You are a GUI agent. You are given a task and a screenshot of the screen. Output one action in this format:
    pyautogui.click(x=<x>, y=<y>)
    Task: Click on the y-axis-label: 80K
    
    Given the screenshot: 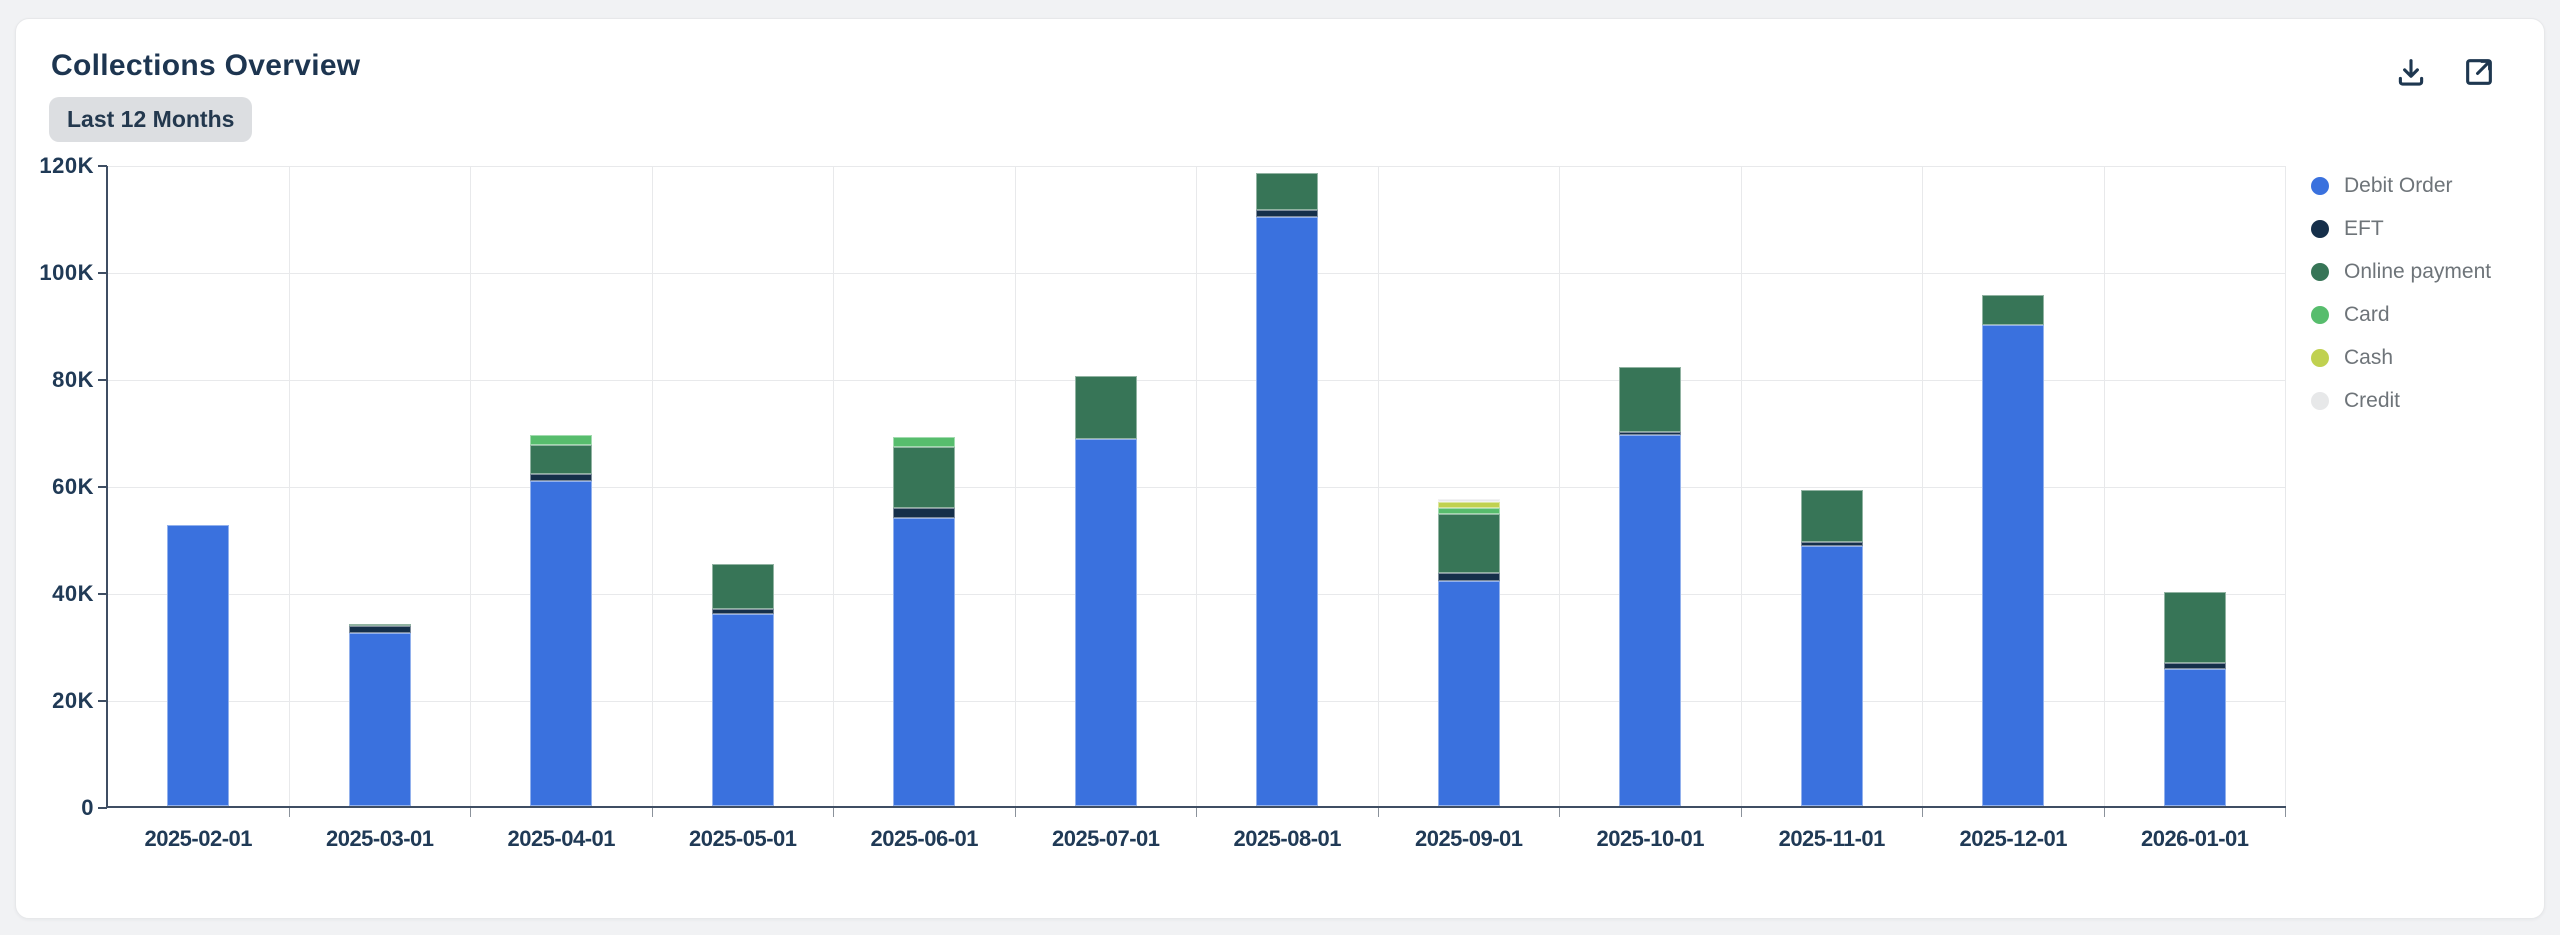 What is the action you would take?
    pyautogui.click(x=73, y=379)
    